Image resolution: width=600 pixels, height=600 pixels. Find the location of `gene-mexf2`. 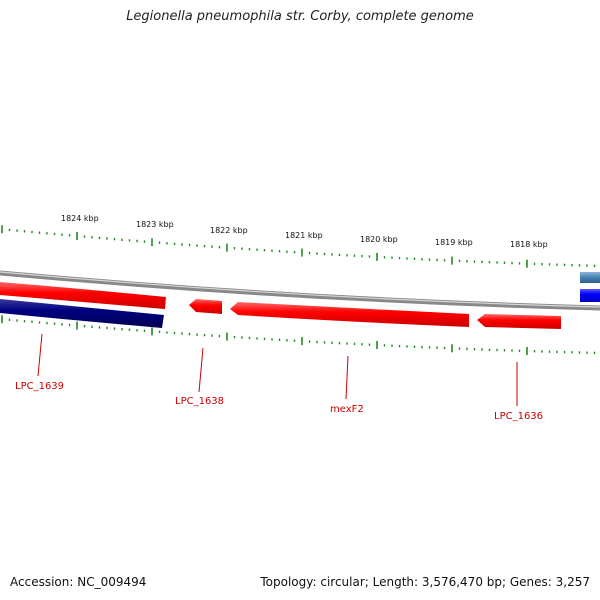

gene-mexf2 is located at coordinates (349, 314).